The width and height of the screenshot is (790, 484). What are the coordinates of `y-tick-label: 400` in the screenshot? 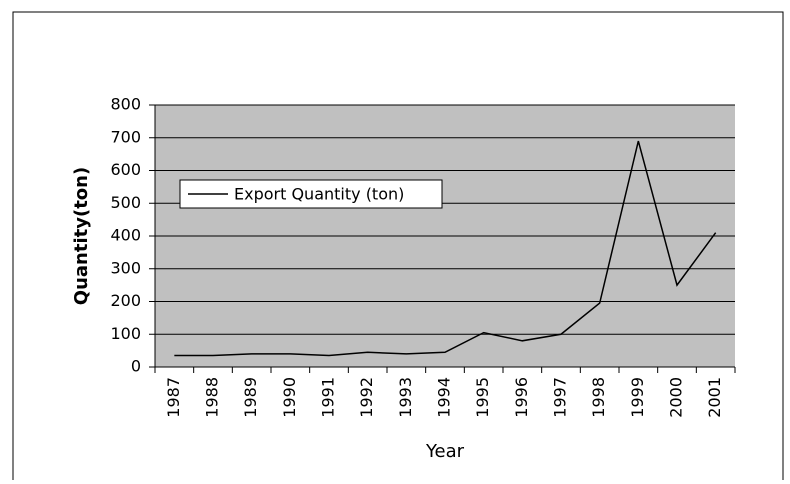 It's located at (125, 235).